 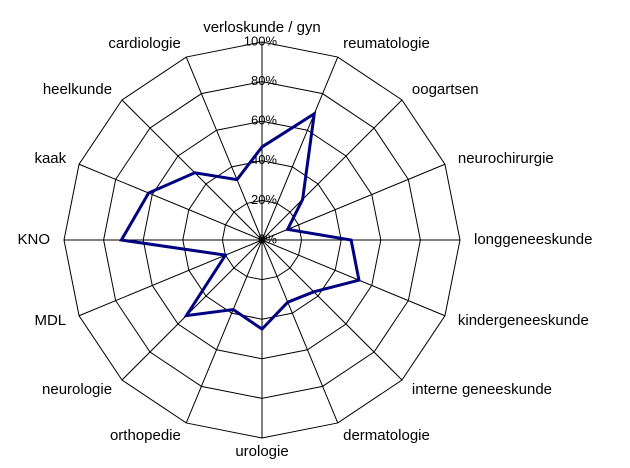 I want to click on category-label: longgeneeskunde, so click(x=533, y=239).